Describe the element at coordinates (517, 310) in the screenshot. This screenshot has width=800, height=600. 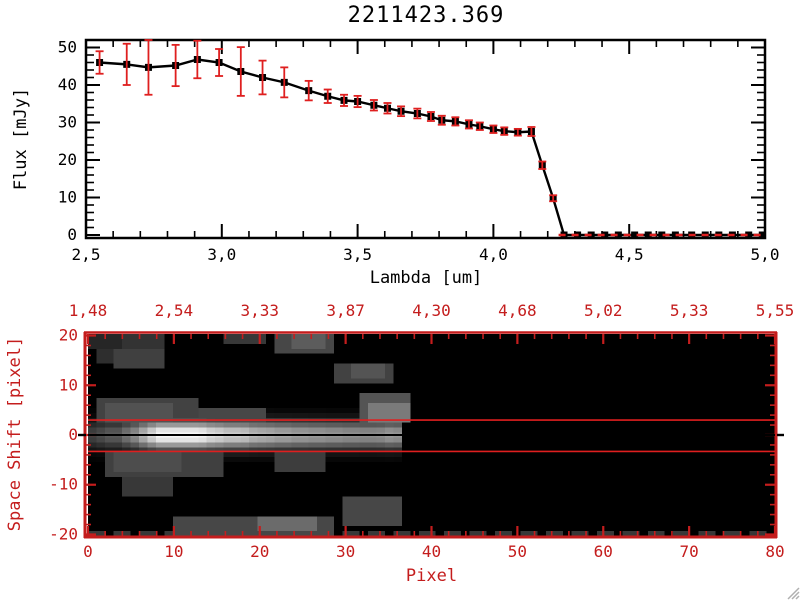
I see `wavelength-tick-label: 4,68` at that location.